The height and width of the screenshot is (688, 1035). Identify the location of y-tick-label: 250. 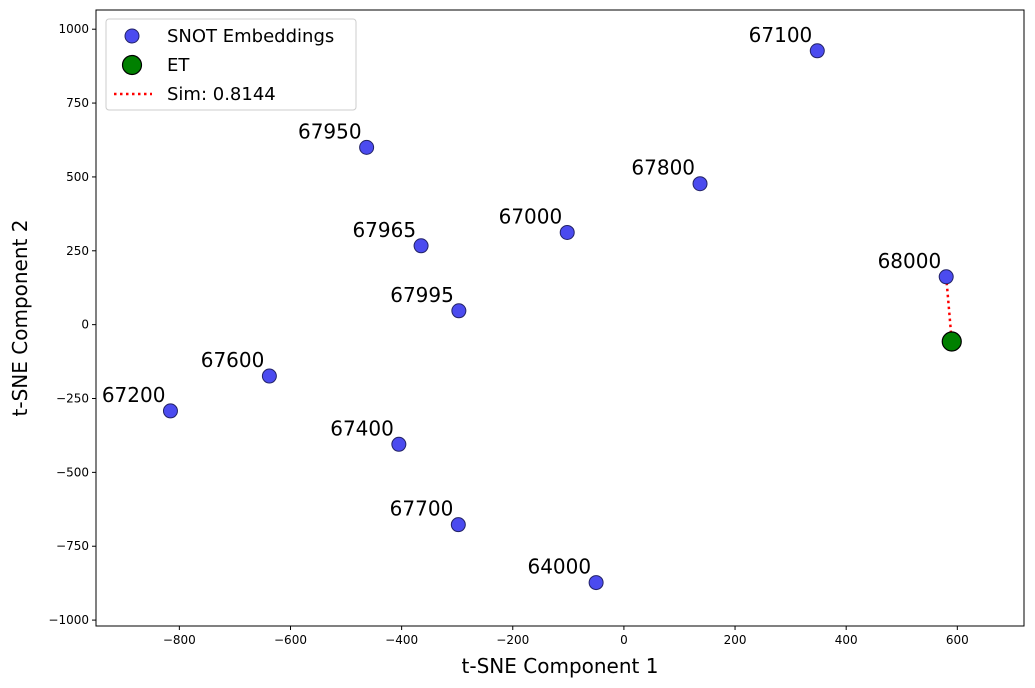
(77, 251).